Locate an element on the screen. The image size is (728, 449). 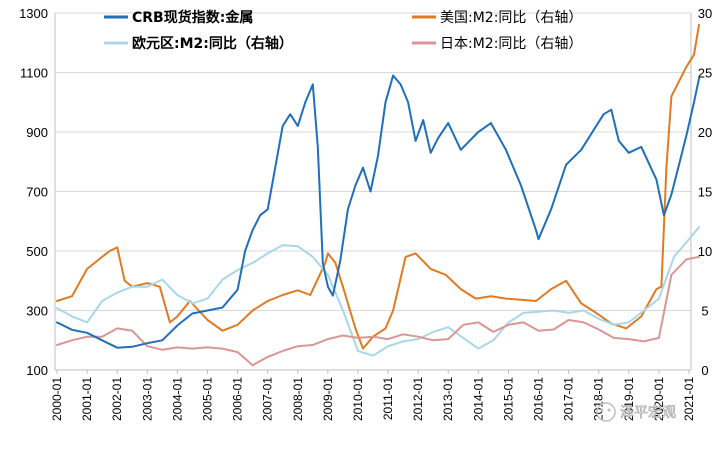
x-tick-label: 2013-01 is located at coordinates (448, 399).